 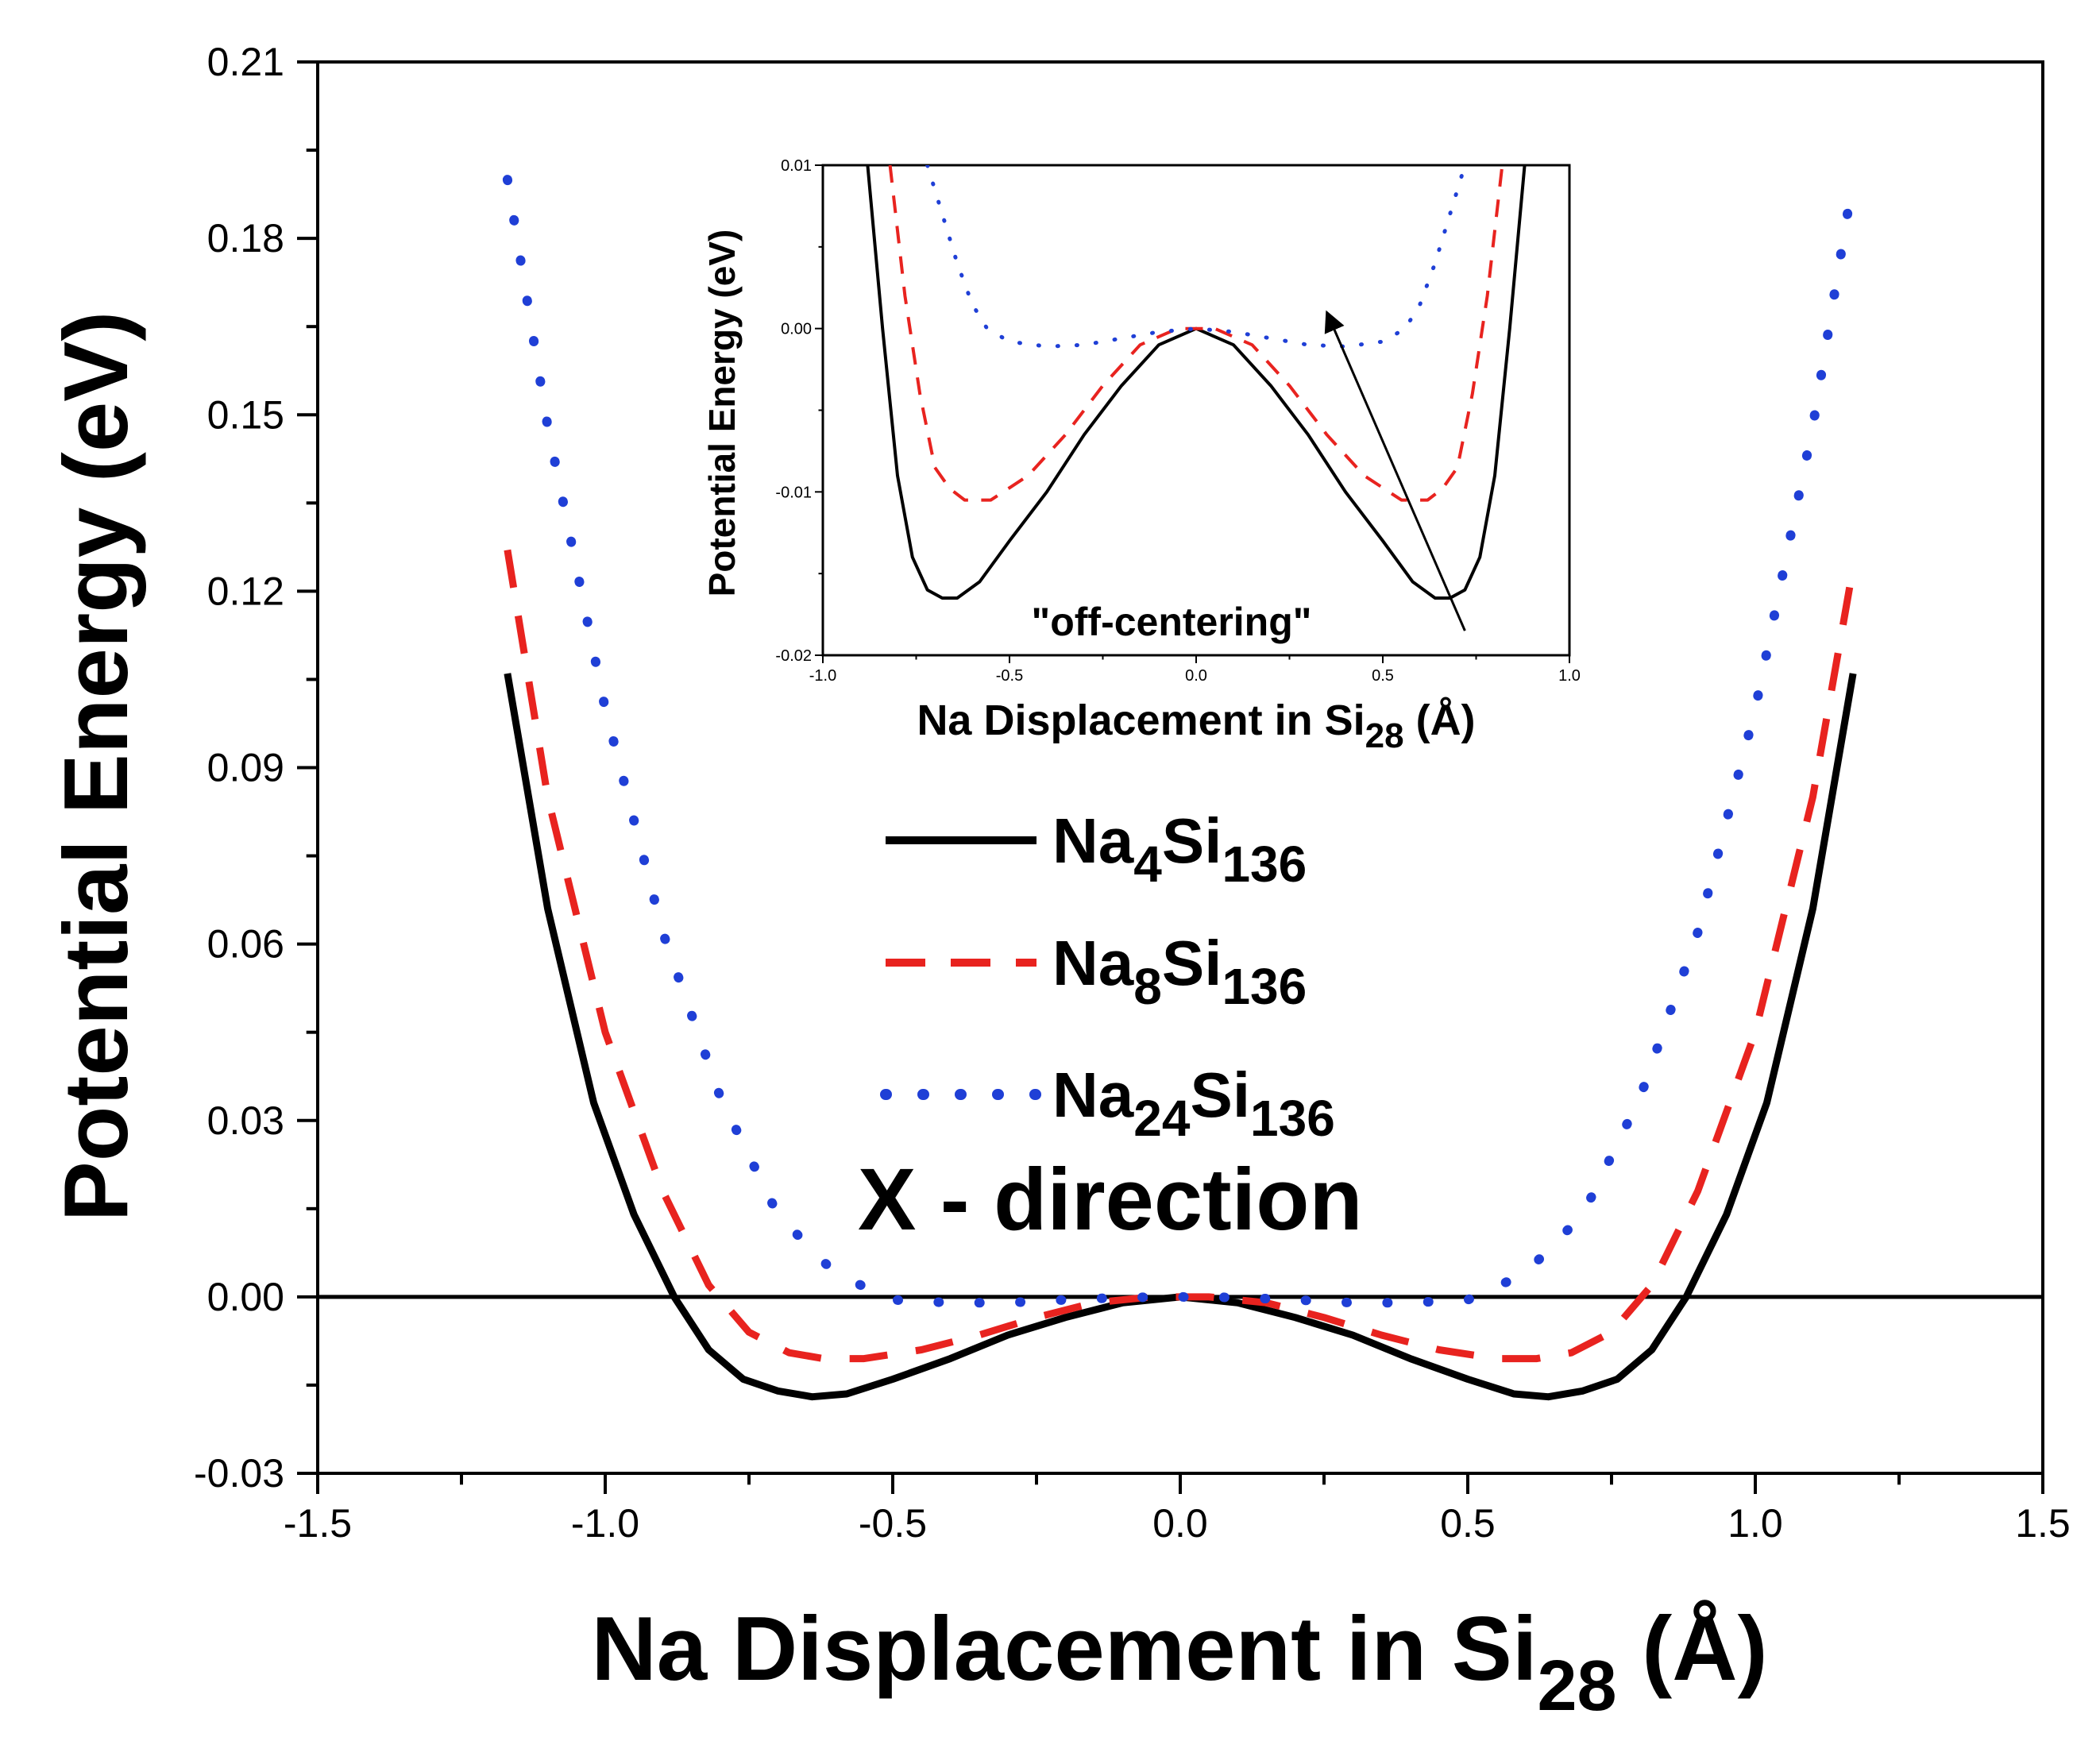 I want to click on main-x-tick-label: 0.5, so click(x=1468, y=1523).